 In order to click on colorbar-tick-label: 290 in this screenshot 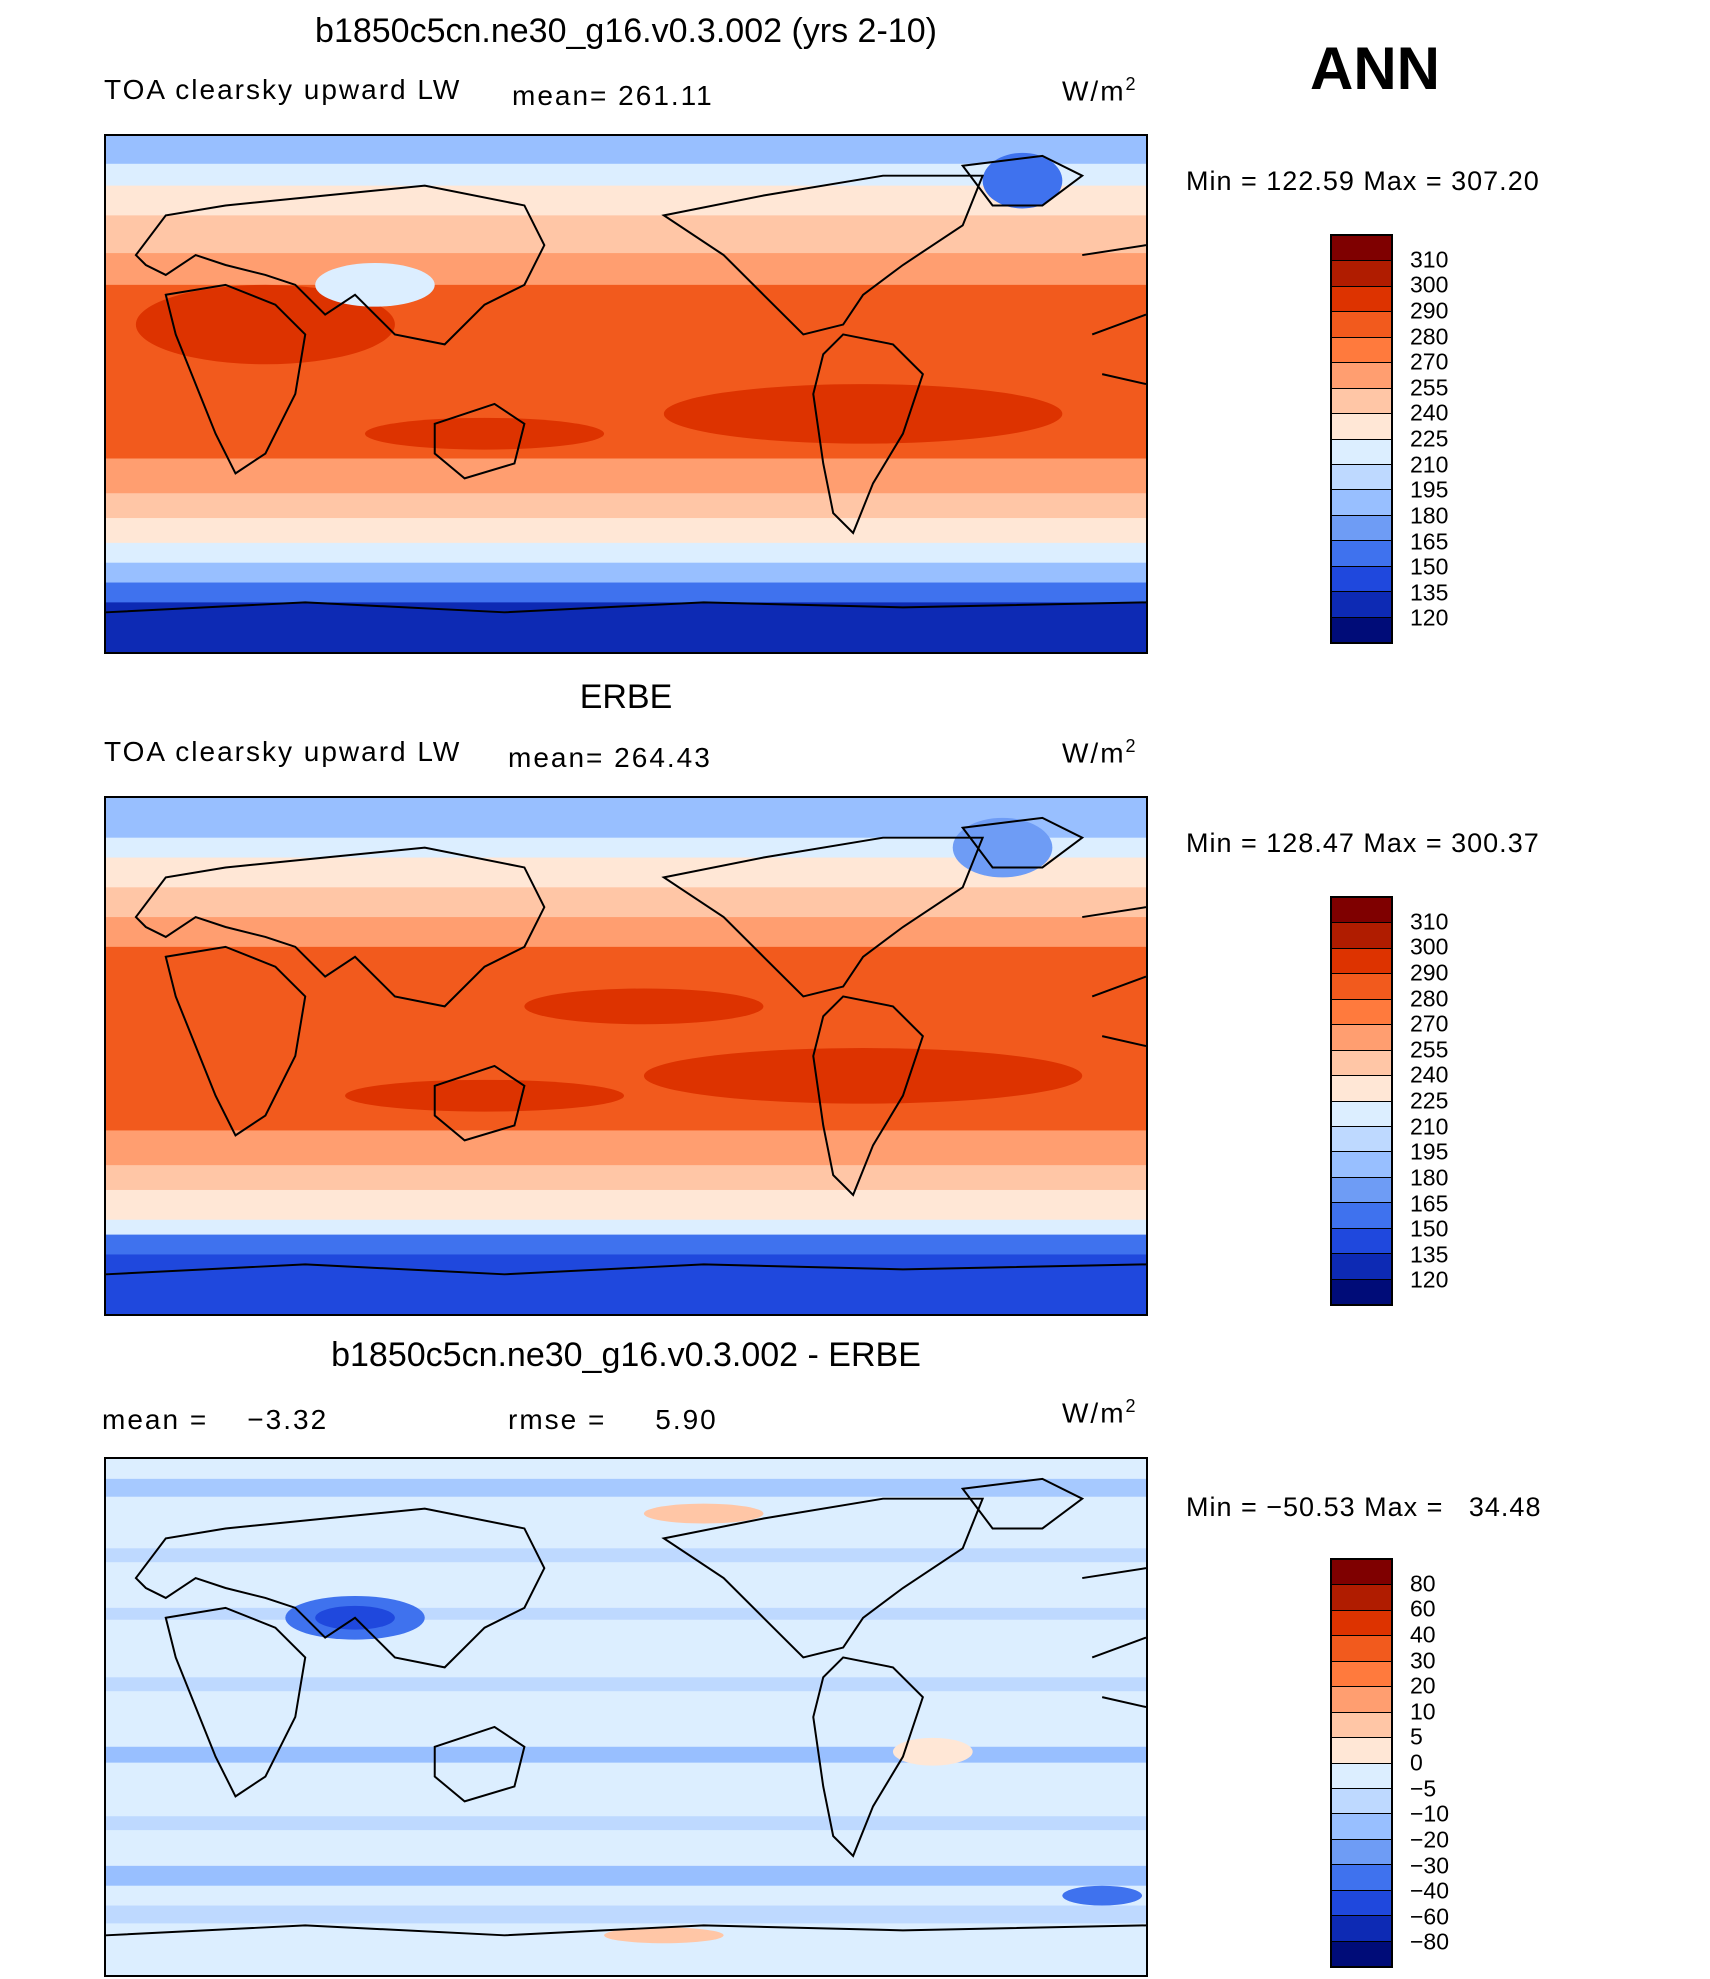, I will do `click(1429, 972)`.